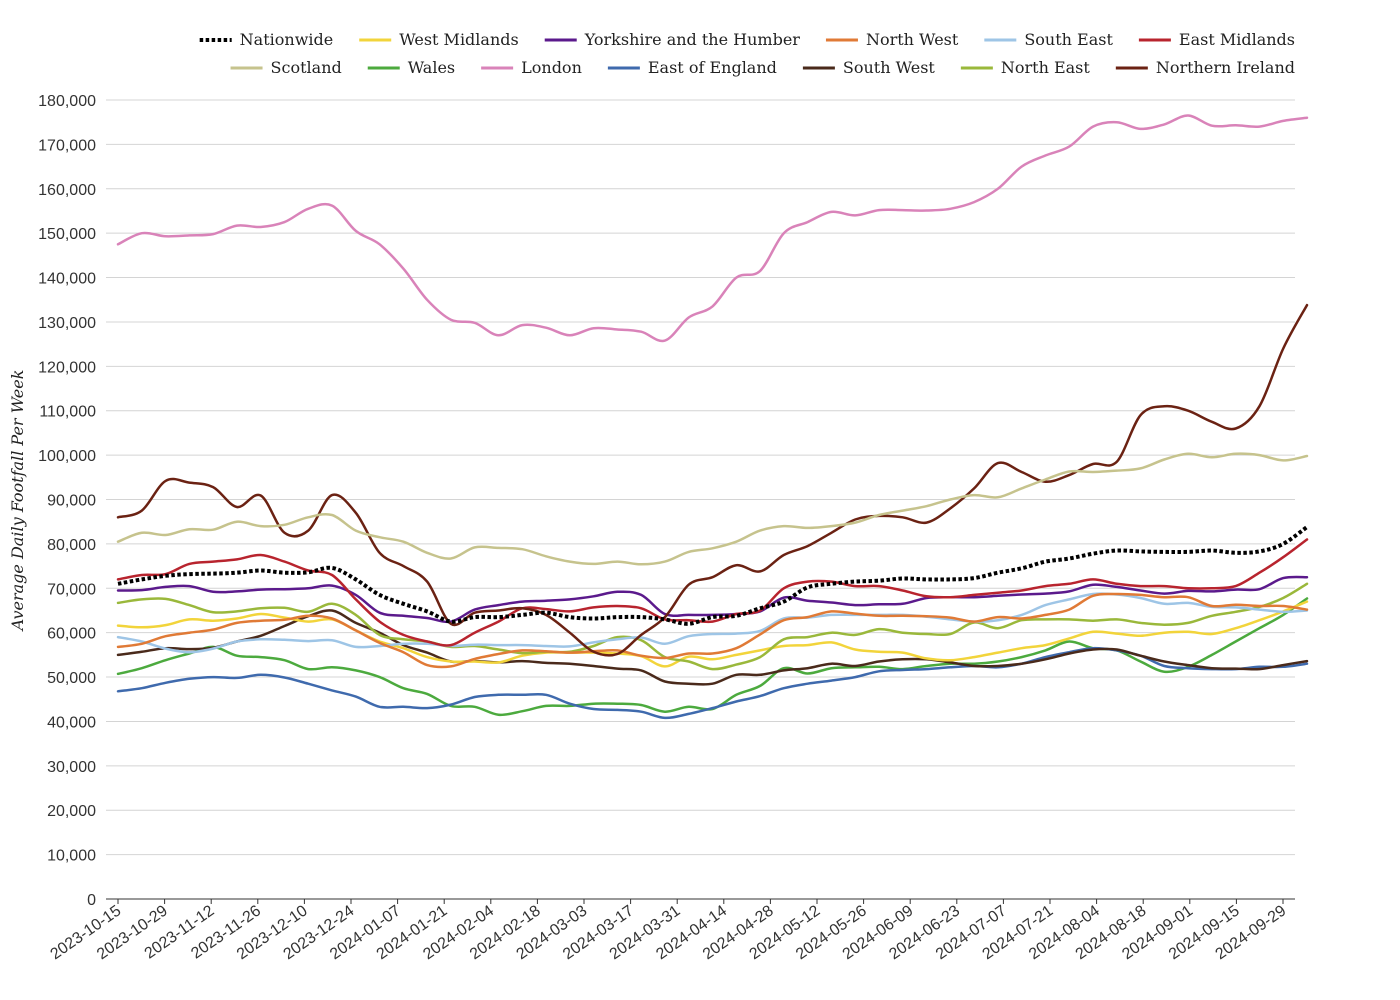 The height and width of the screenshot is (1000, 1400). What do you see at coordinates (71, 856) in the screenshot?
I see `y-tick-label: 10,000` at bounding box center [71, 856].